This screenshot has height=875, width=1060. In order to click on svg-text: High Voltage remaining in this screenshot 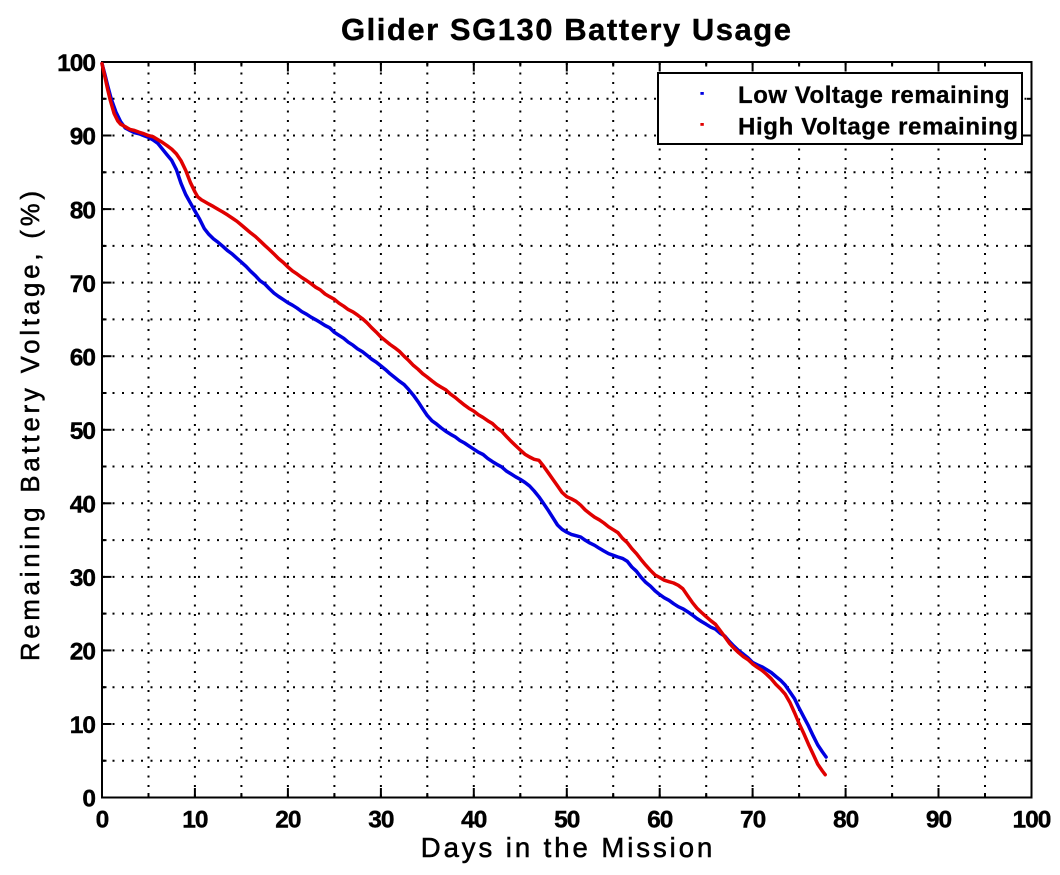, I will do `click(878, 127)`.